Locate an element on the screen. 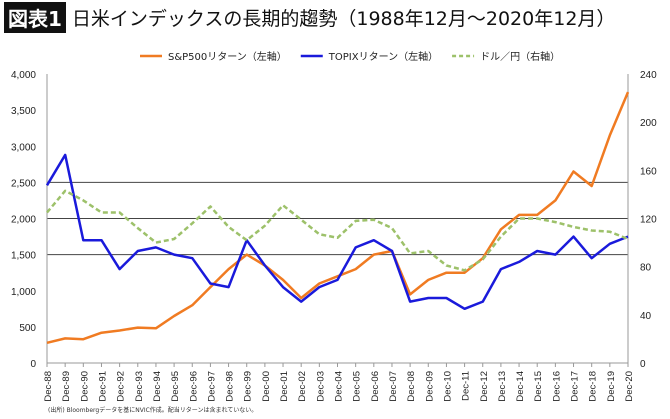 The width and height of the screenshot is (670, 419). x-tick-label: Dec-95 is located at coordinates (175, 386).